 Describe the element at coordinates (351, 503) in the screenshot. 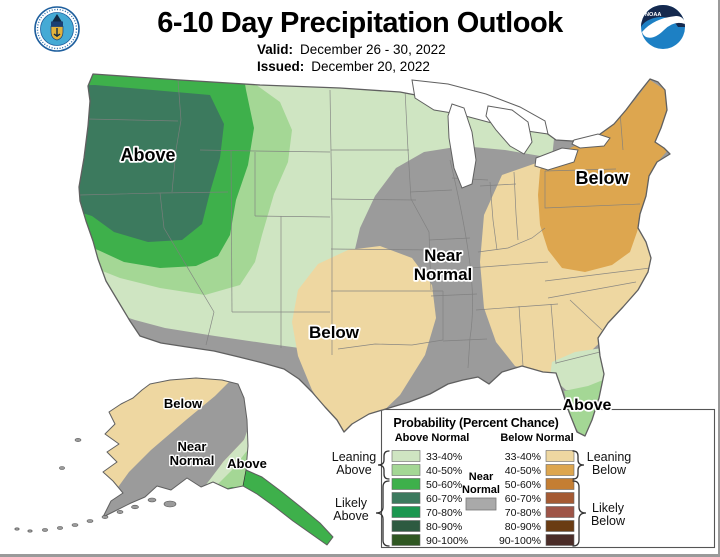

I see `legend-likely-above-line1: Likely` at that location.